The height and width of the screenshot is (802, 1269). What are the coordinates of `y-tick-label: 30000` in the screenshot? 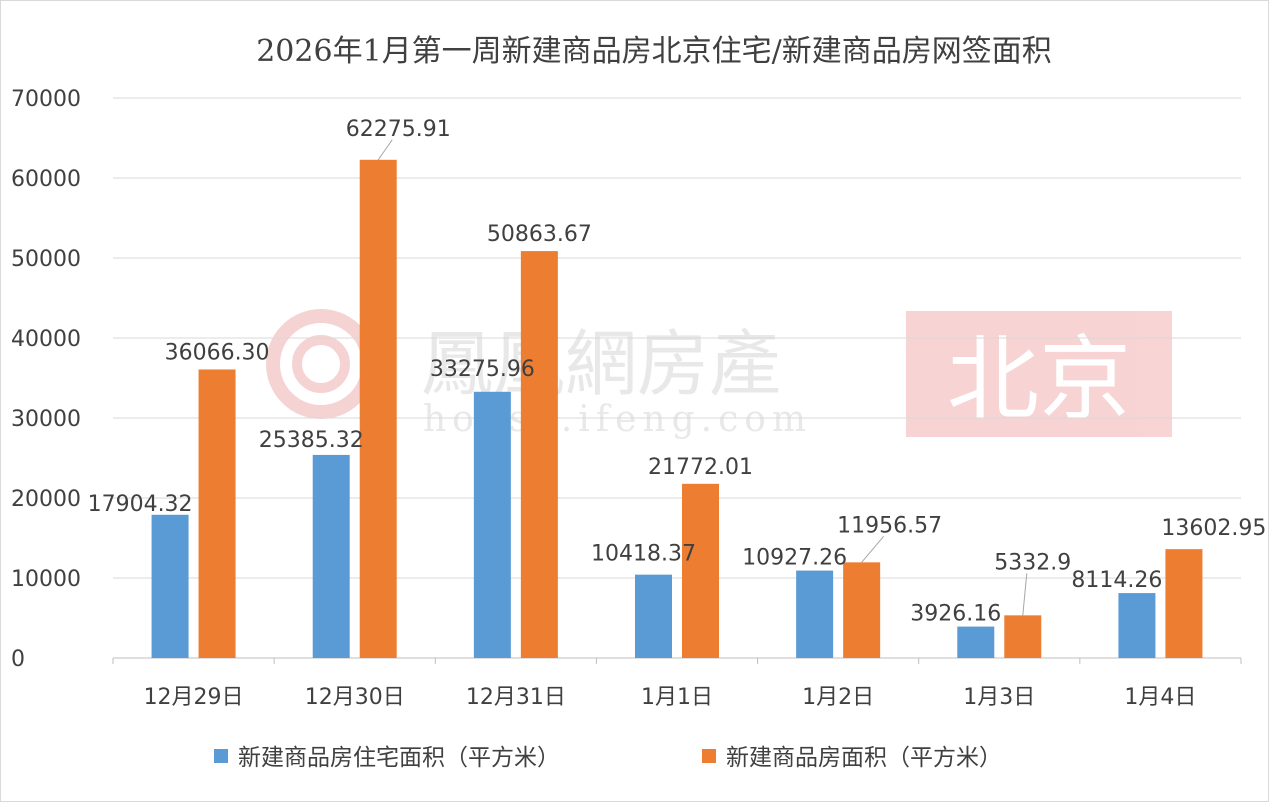 It's located at (46, 419).